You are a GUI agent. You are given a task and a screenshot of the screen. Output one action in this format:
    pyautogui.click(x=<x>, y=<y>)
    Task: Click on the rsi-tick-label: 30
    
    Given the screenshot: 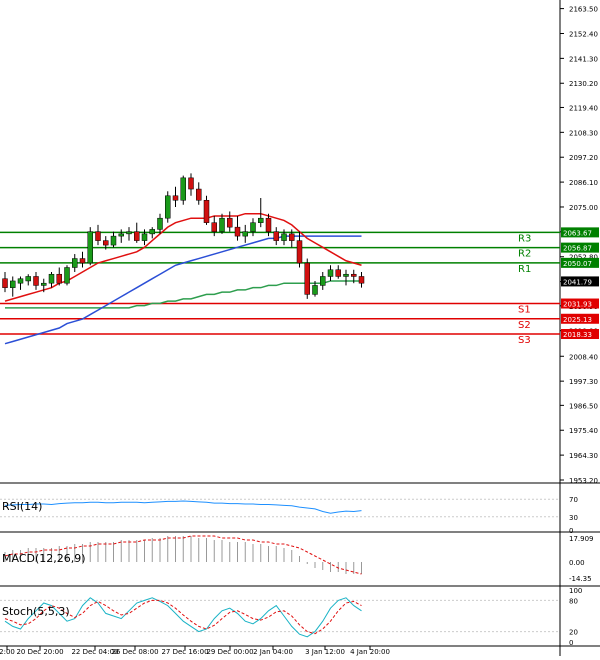 What is the action you would take?
    pyautogui.click(x=573, y=518)
    